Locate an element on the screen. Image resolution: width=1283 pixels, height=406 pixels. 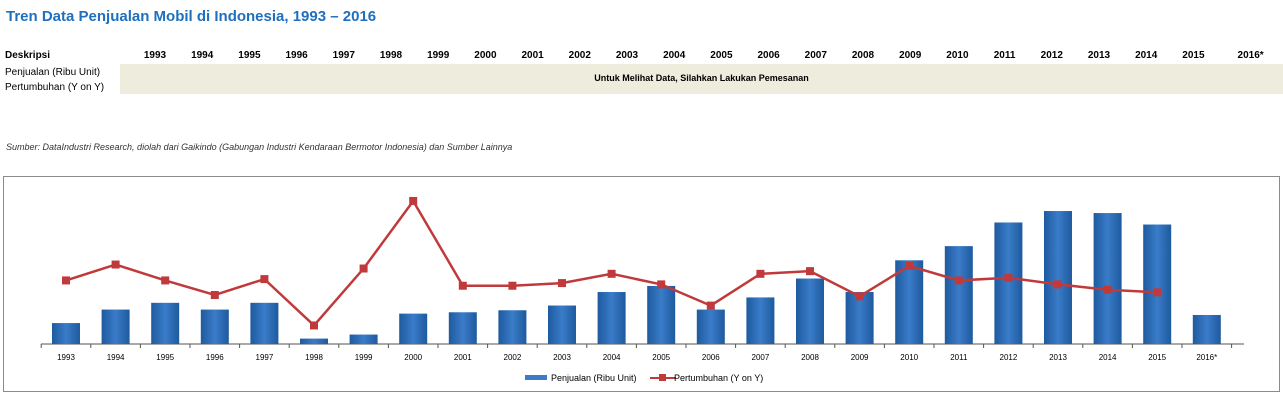
legend-line-marker is located at coordinates (662, 377).